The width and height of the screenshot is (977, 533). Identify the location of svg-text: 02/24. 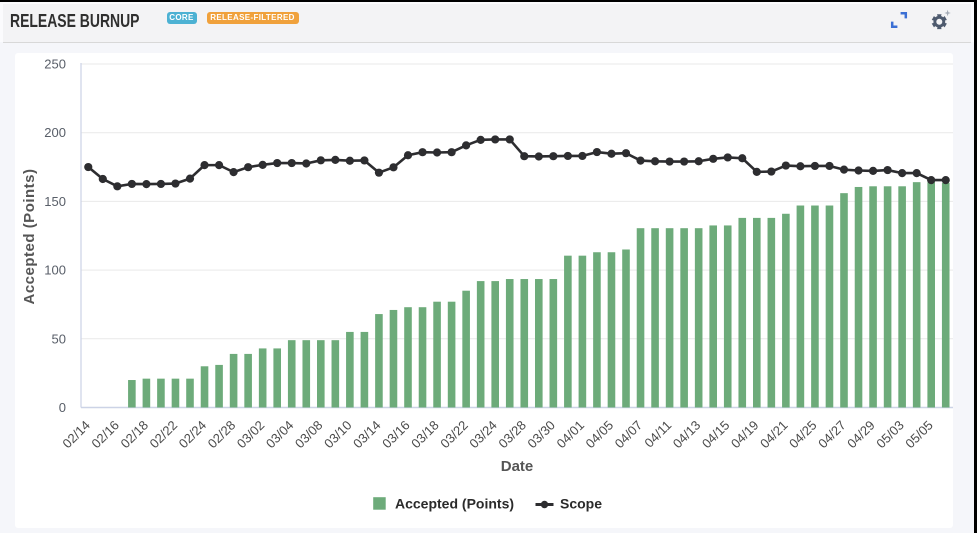
(193, 435).